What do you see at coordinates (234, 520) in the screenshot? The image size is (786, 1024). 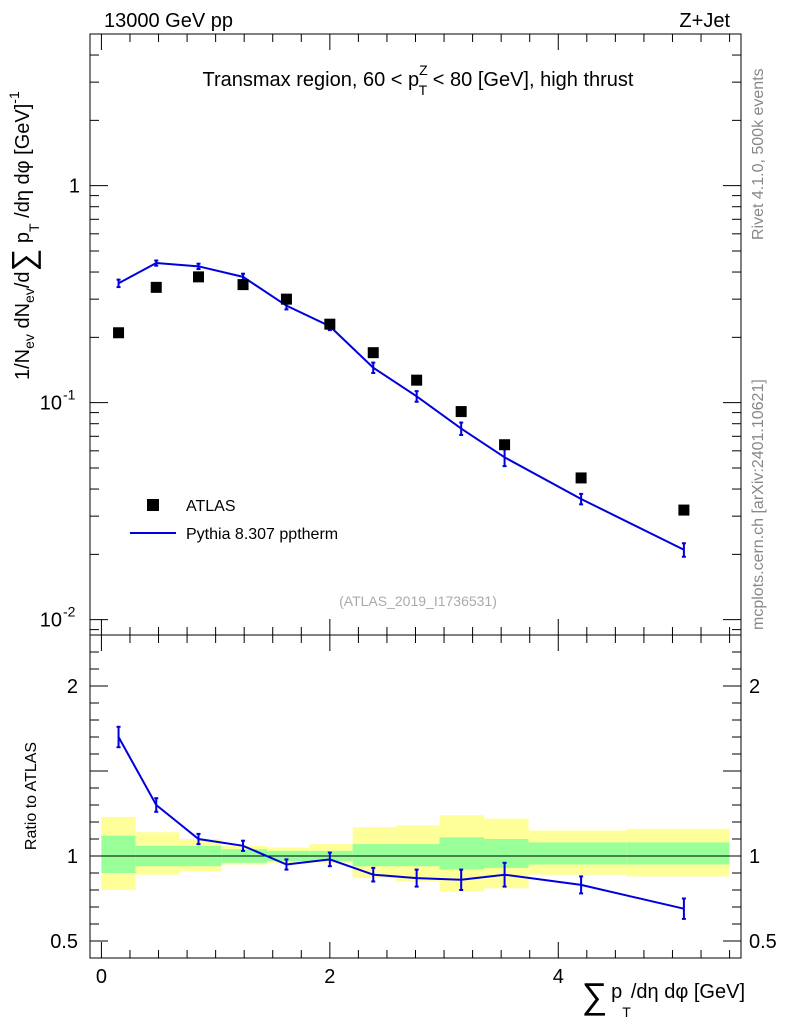 I see `legend: ATLAS Pythia 8.307 pptherm` at bounding box center [234, 520].